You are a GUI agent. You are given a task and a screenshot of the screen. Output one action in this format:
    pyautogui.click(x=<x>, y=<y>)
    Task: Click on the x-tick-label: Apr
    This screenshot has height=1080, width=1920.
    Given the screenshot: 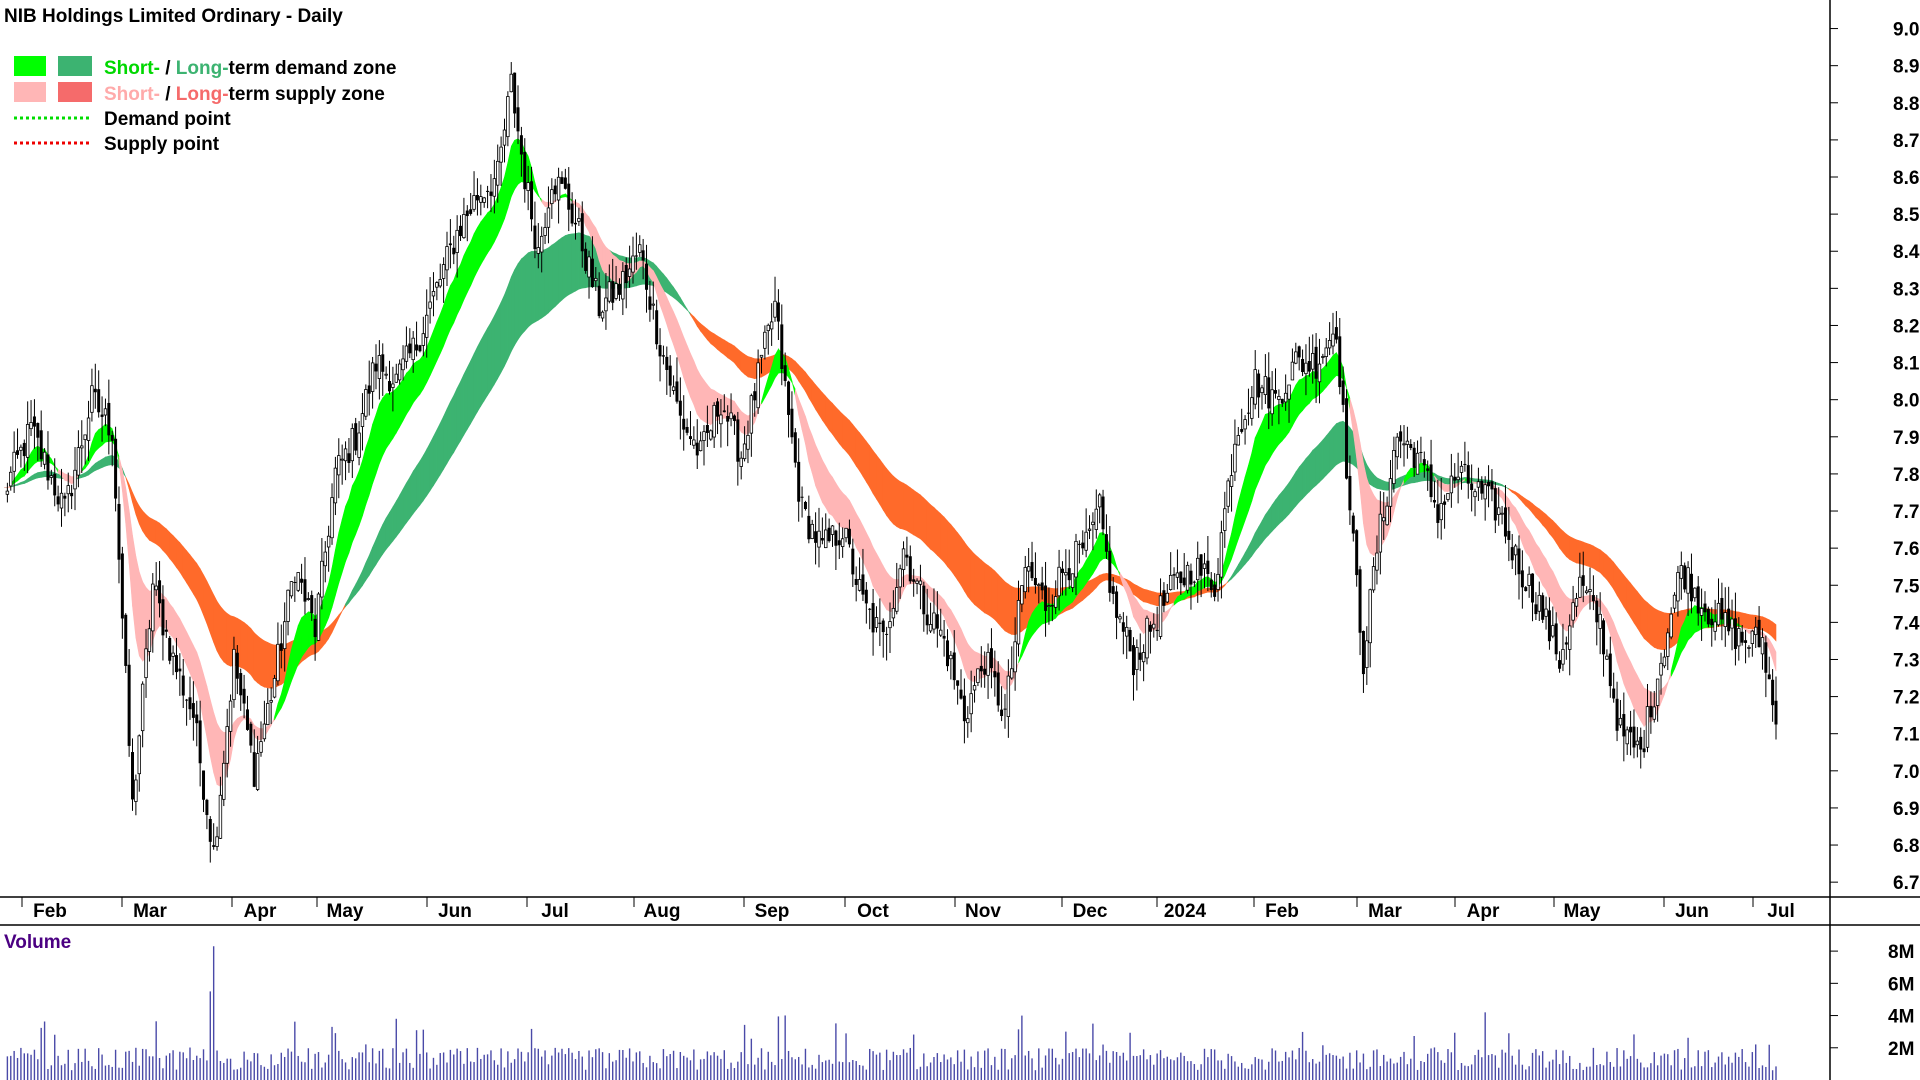 What is the action you would take?
    pyautogui.click(x=260, y=911)
    